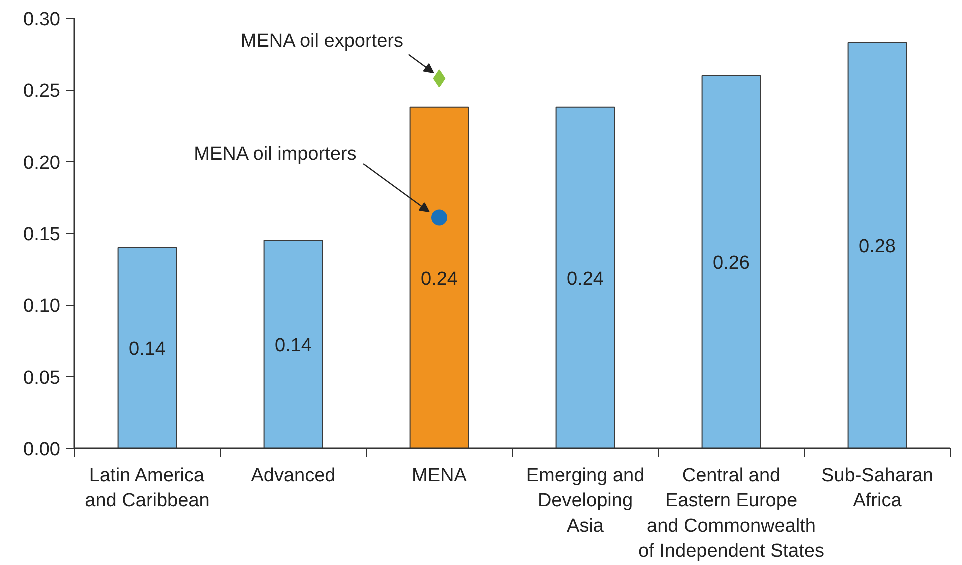  What do you see at coordinates (42, 307) in the screenshot?
I see `y-tick-label: 0.10` at bounding box center [42, 307].